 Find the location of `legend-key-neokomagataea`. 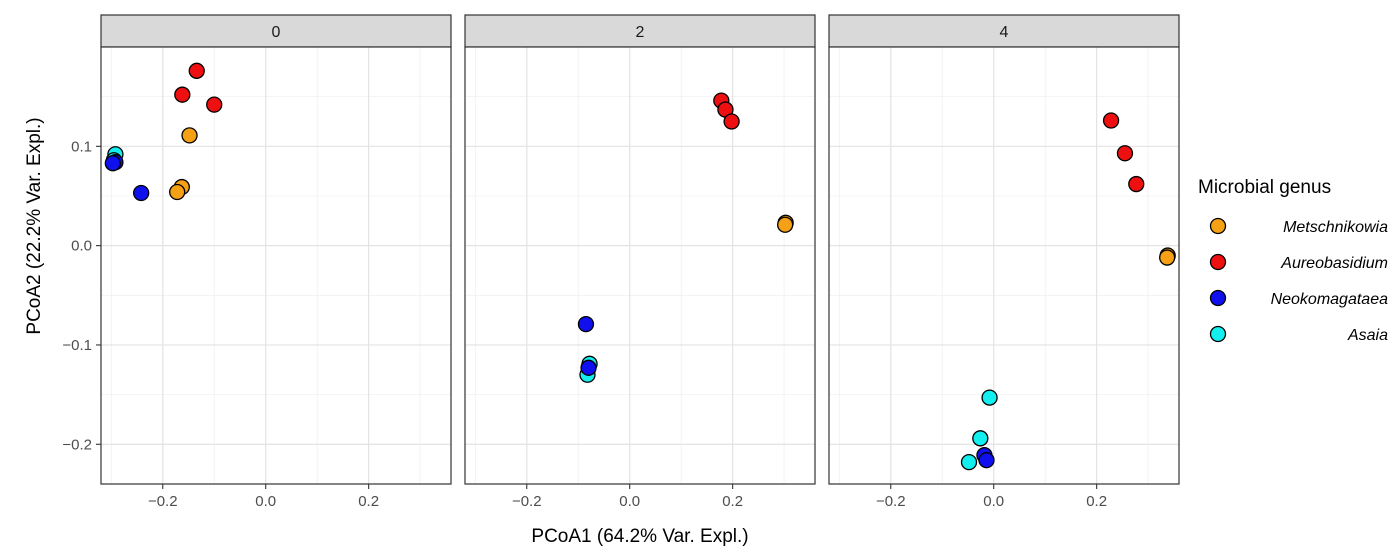

legend-key-neokomagataea is located at coordinates (1218, 298).